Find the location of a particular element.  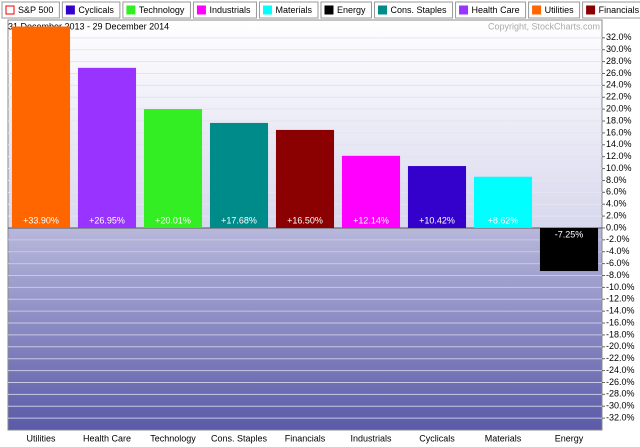

y-tick-label: 14.0% is located at coordinates (619, 144).